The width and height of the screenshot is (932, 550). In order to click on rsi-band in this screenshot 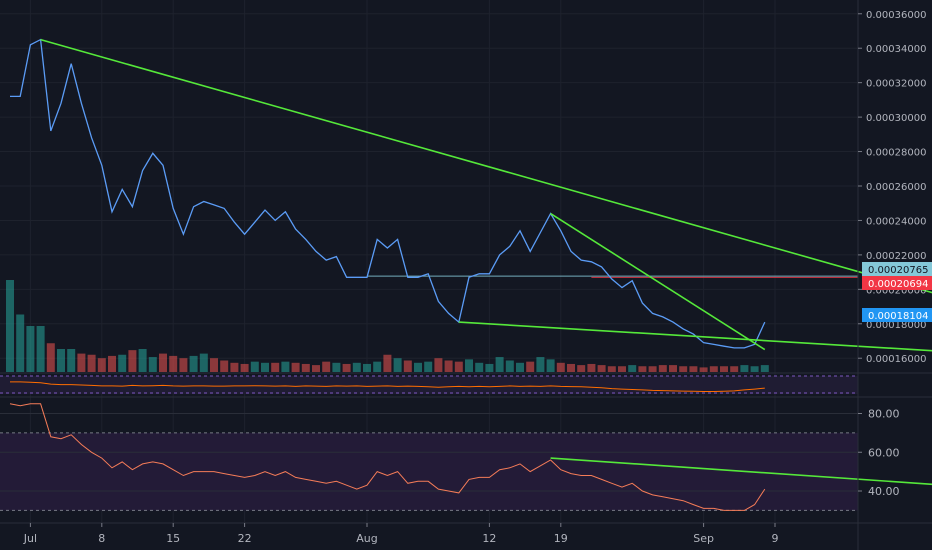, I will do `click(429, 471)`.